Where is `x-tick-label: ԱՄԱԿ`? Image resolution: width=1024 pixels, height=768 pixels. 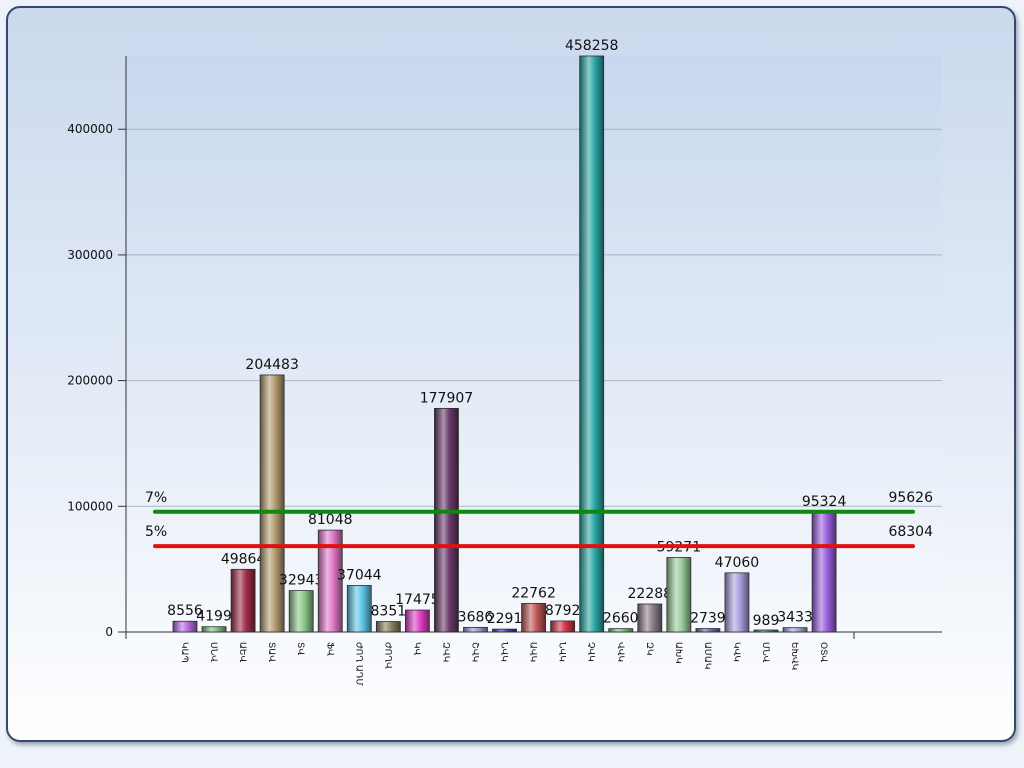
x-tick-label: ԱՄԱԿ is located at coordinates (707, 656).